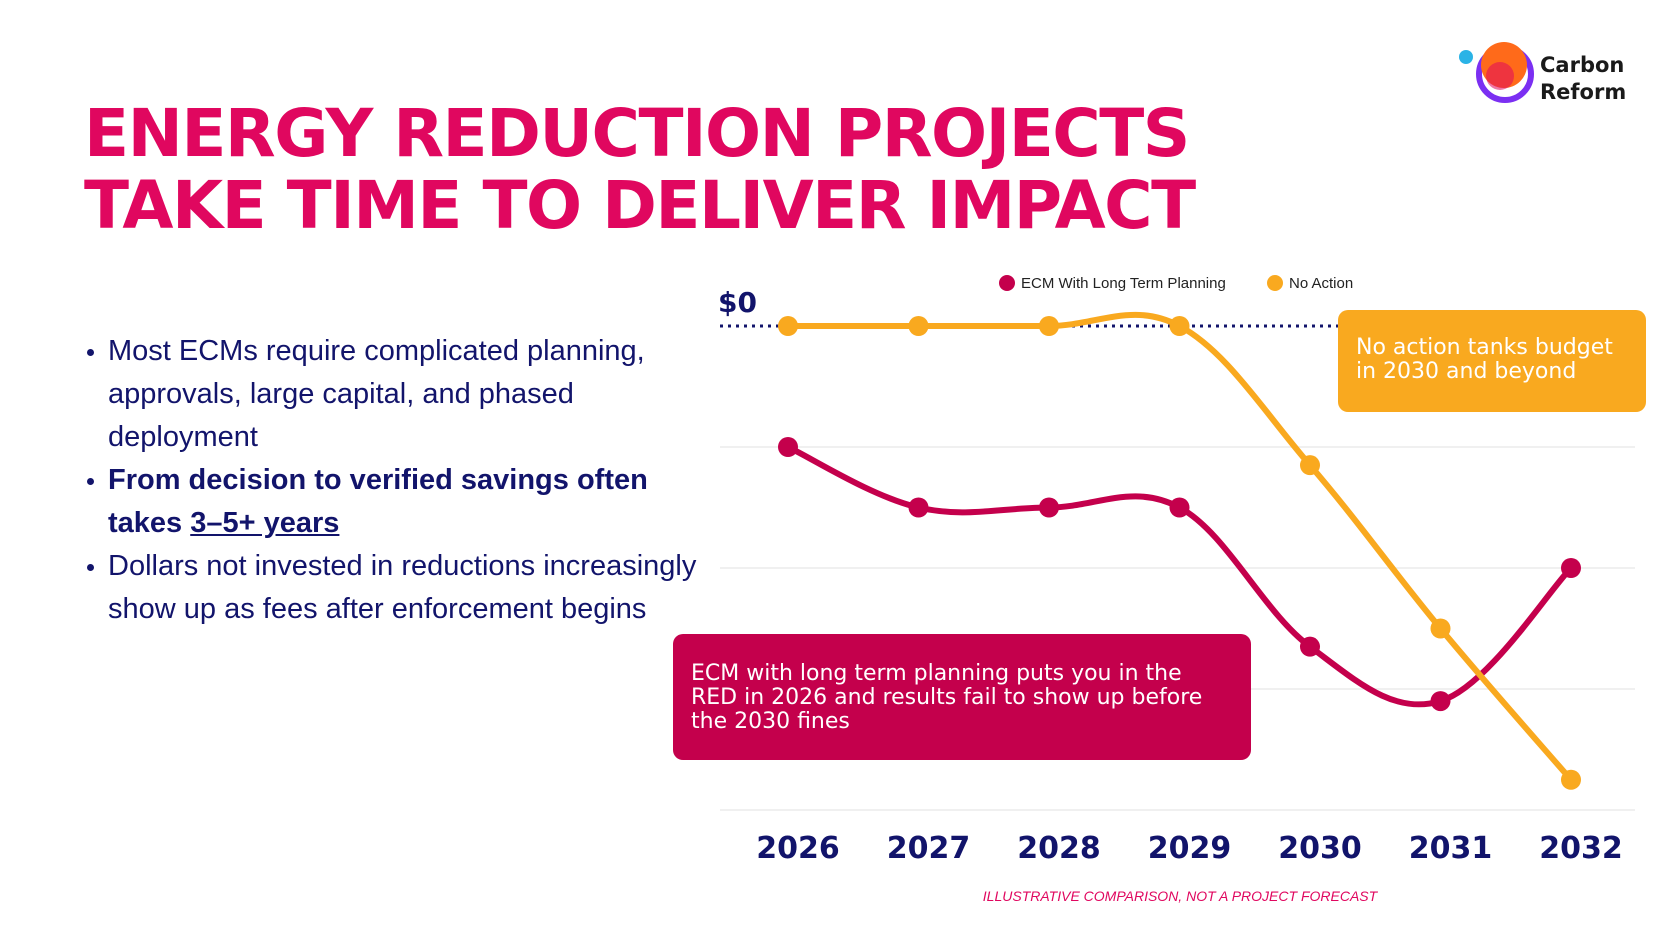  What do you see at coordinates (1320, 848) in the screenshot?
I see `x-tick-label-2030: 2030` at bounding box center [1320, 848].